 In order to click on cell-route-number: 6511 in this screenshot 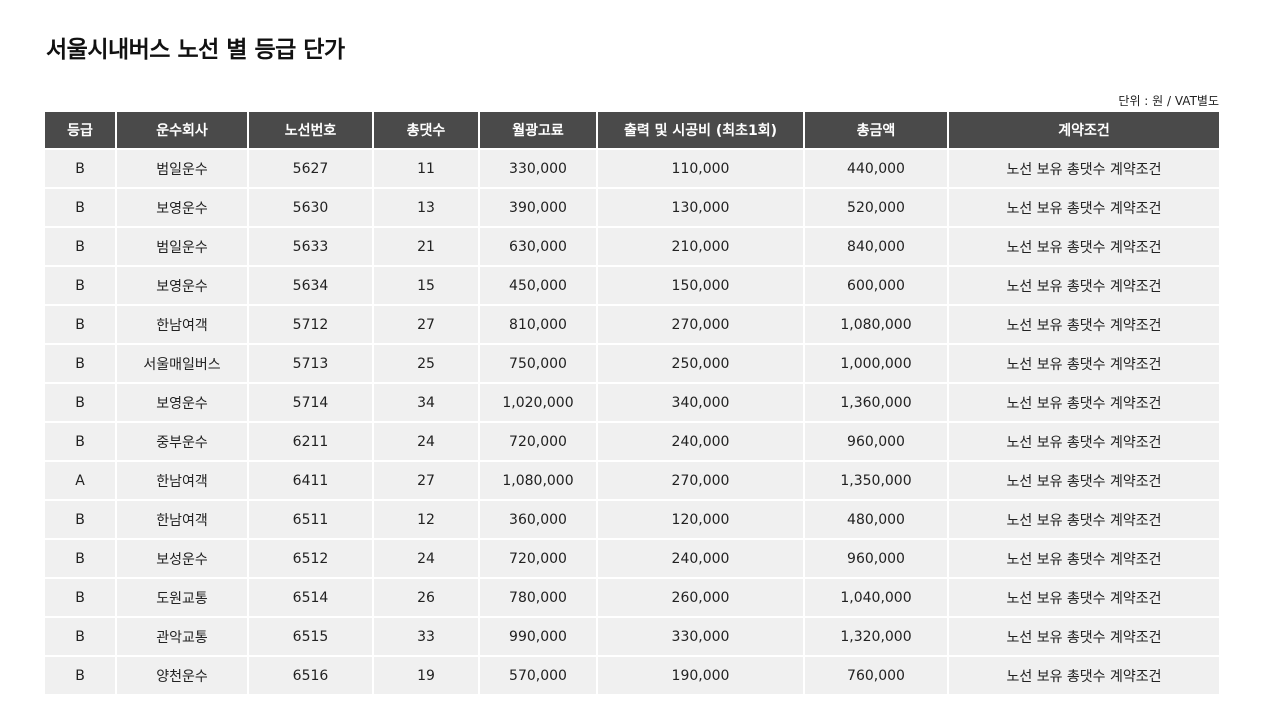, I will do `click(310, 520)`.